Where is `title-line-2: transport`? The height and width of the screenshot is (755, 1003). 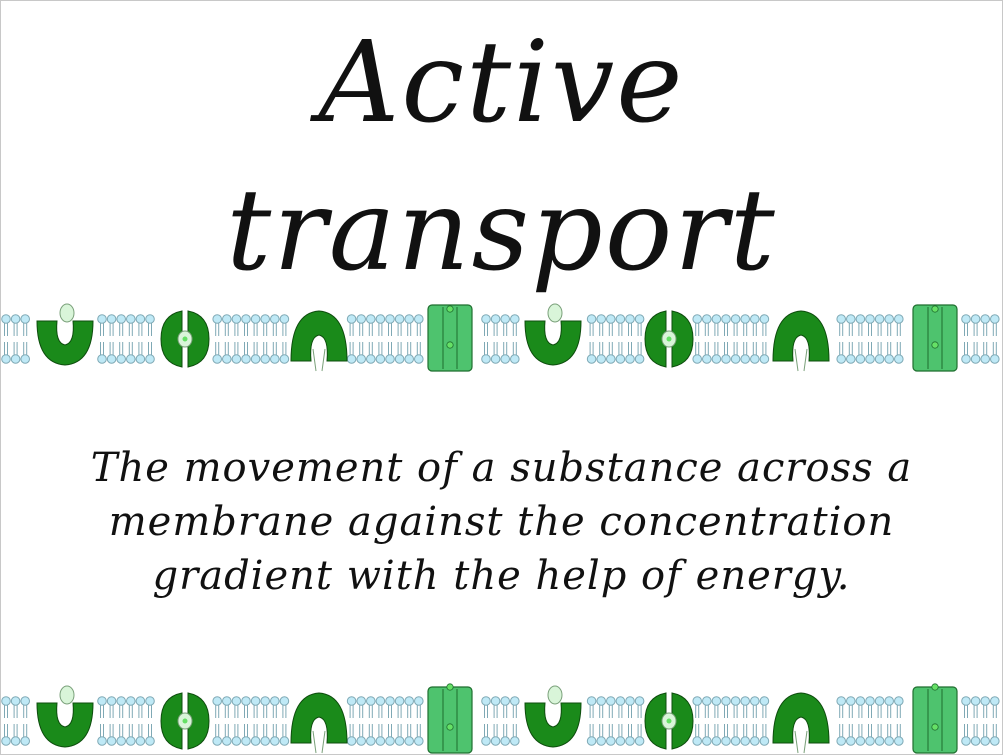
title-line-2: transport is located at coordinates (501, 231).